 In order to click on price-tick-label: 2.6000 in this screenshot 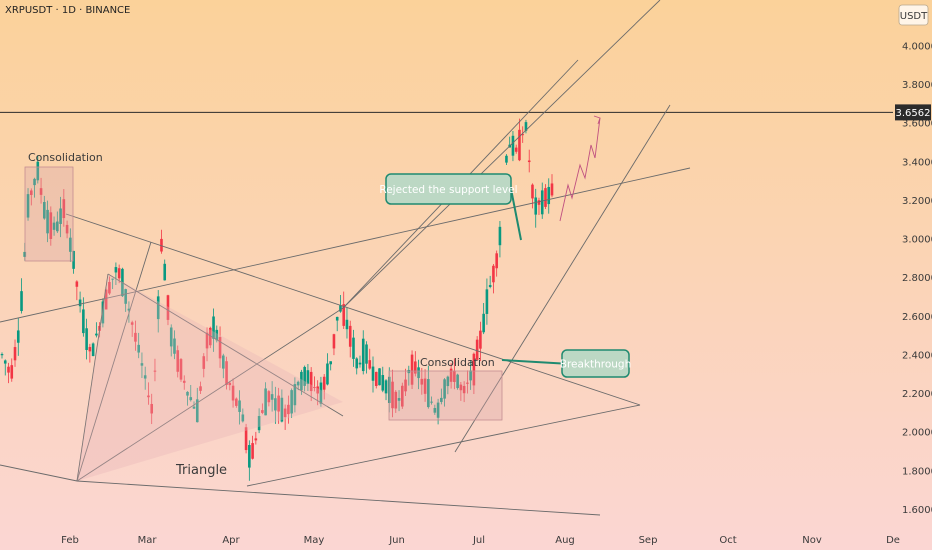, I will do `click(917, 317)`.